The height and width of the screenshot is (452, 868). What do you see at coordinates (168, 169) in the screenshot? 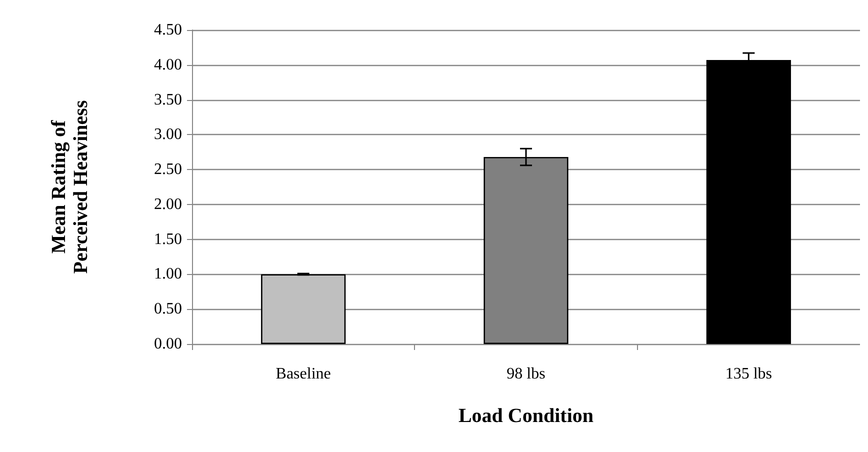
I see `y-tick-label: 2.50` at bounding box center [168, 169].